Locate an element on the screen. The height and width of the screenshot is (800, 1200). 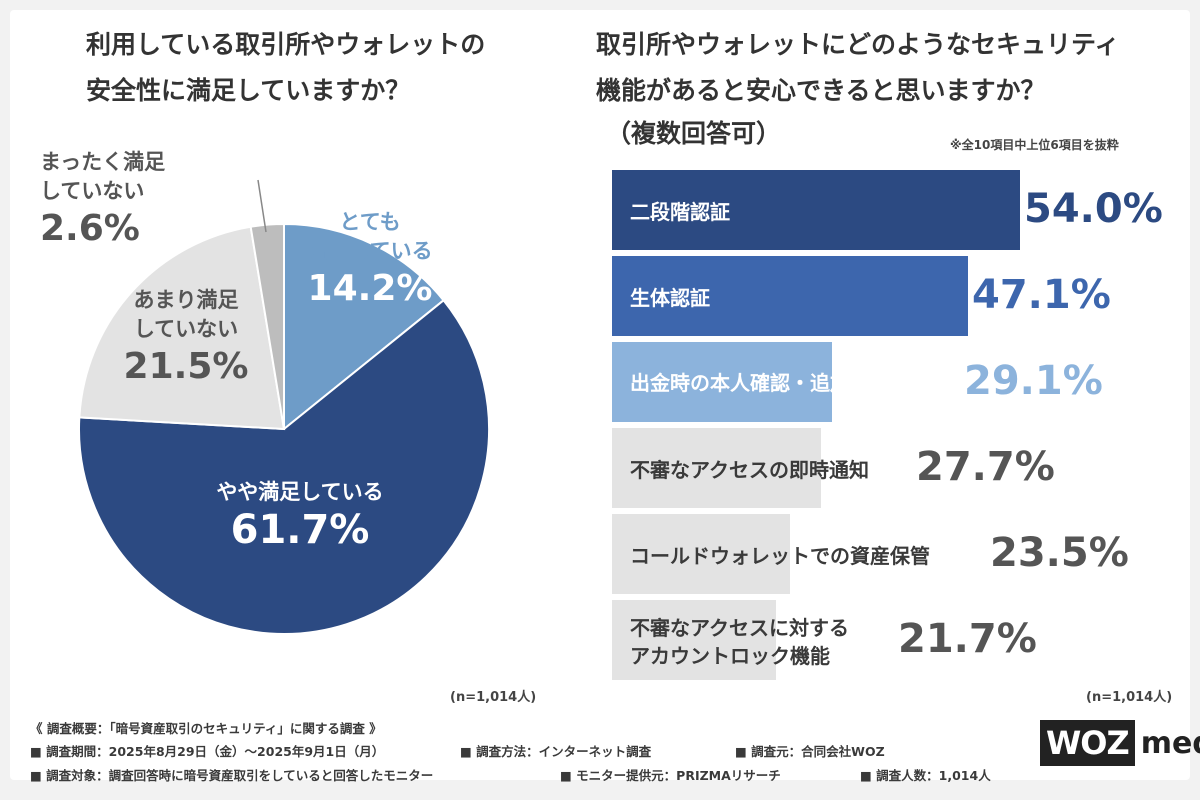
right-title-line1: 取引所やウォレットにどのようなセキュリティ is located at coordinates (858, 44).